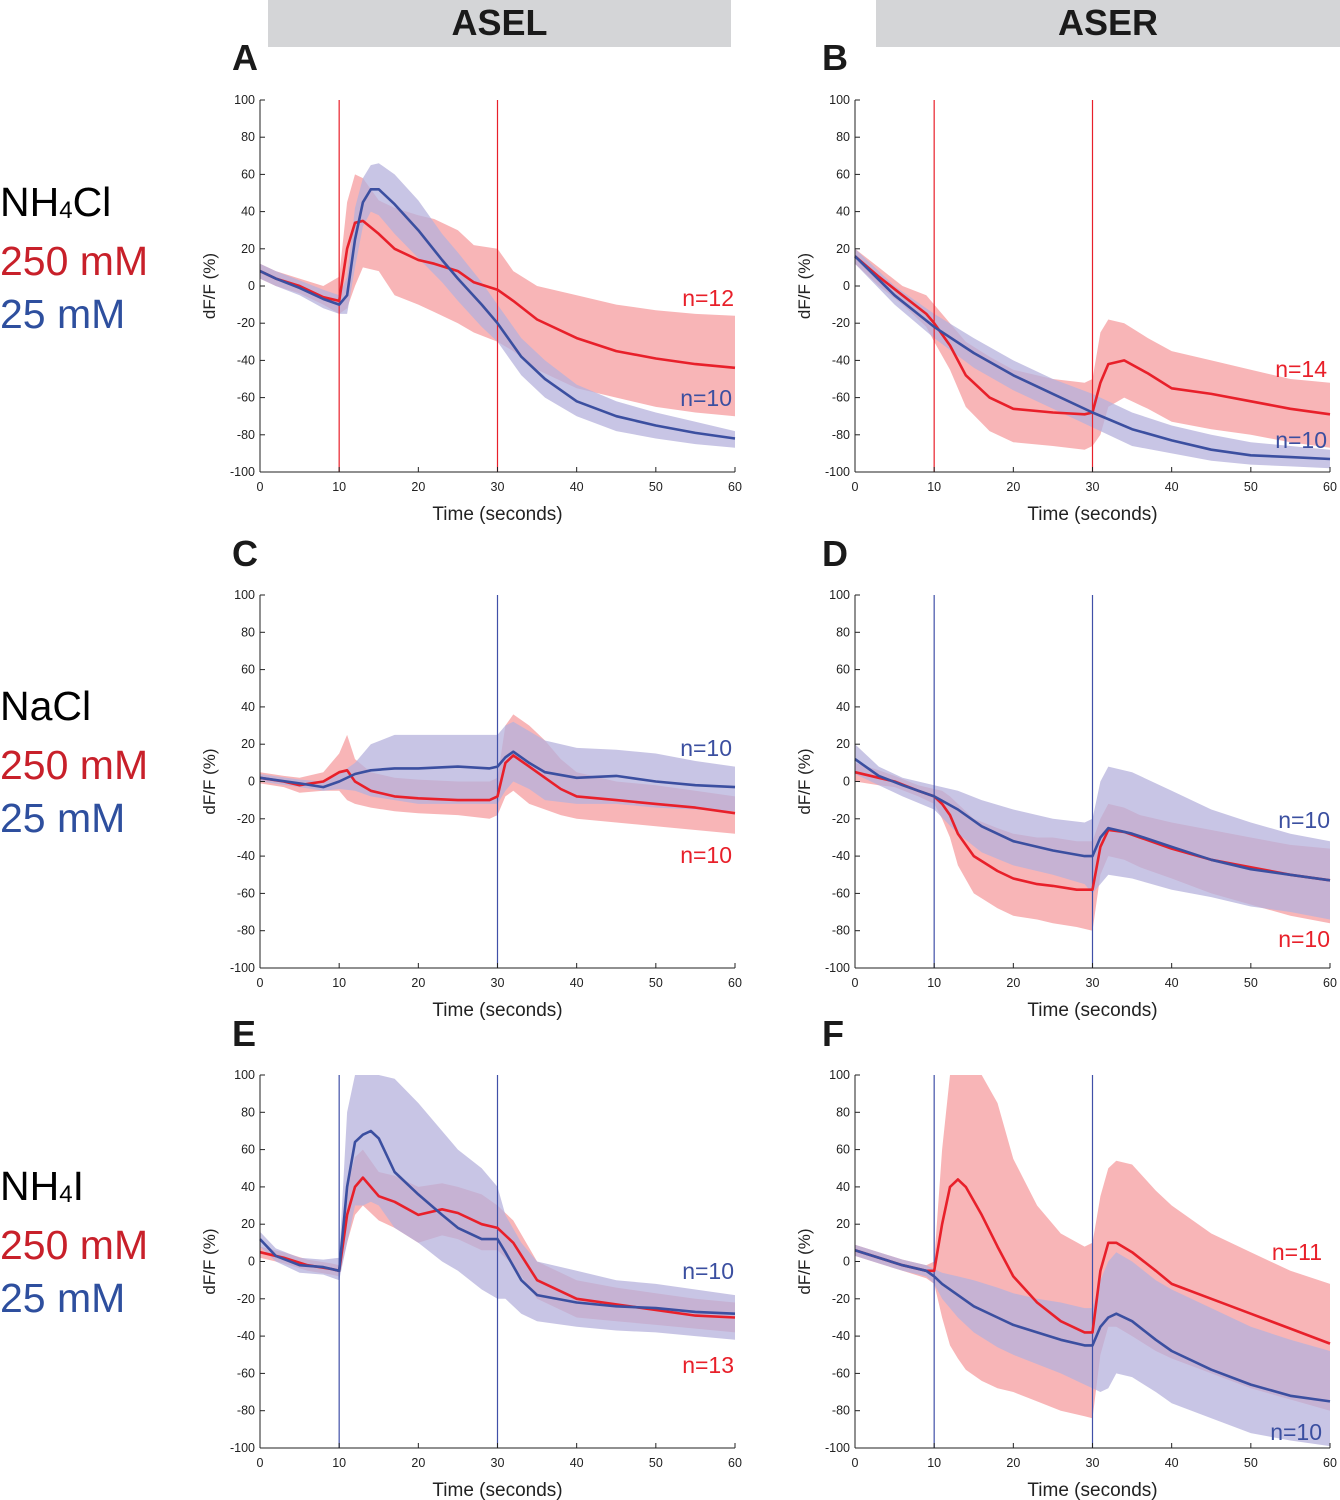 The height and width of the screenshot is (1500, 1340). Describe the element at coordinates (833, 1033) in the screenshot. I see `panel-letter: F` at that location.